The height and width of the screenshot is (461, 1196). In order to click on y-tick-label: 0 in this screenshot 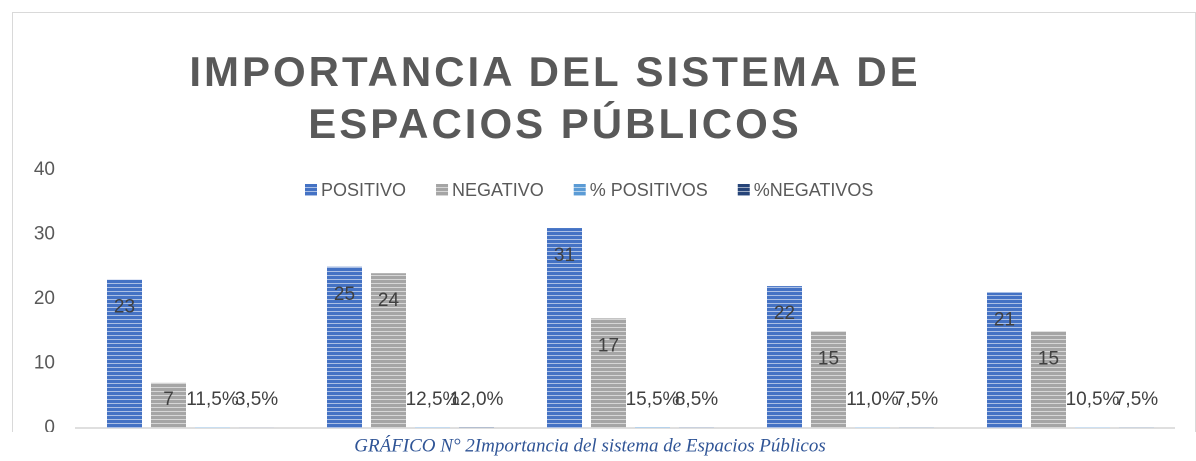, I will do `click(49, 427)`.